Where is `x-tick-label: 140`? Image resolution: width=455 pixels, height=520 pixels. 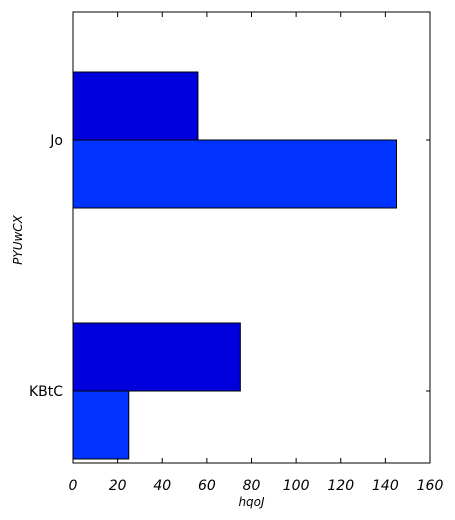
x-tick-label: 140 is located at coordinates (385, 486).